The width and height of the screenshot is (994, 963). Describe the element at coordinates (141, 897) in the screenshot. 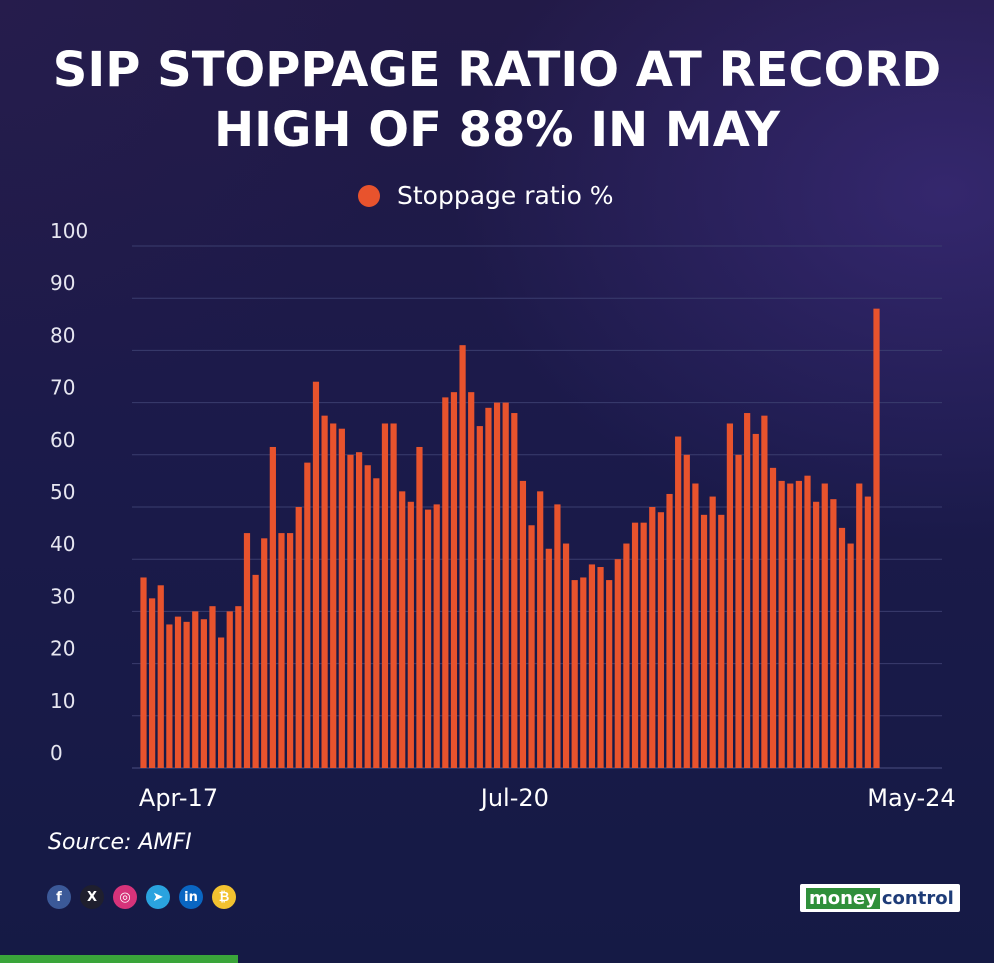

I see `social-icons: f X ◎ ➤ in ₿` at that location.